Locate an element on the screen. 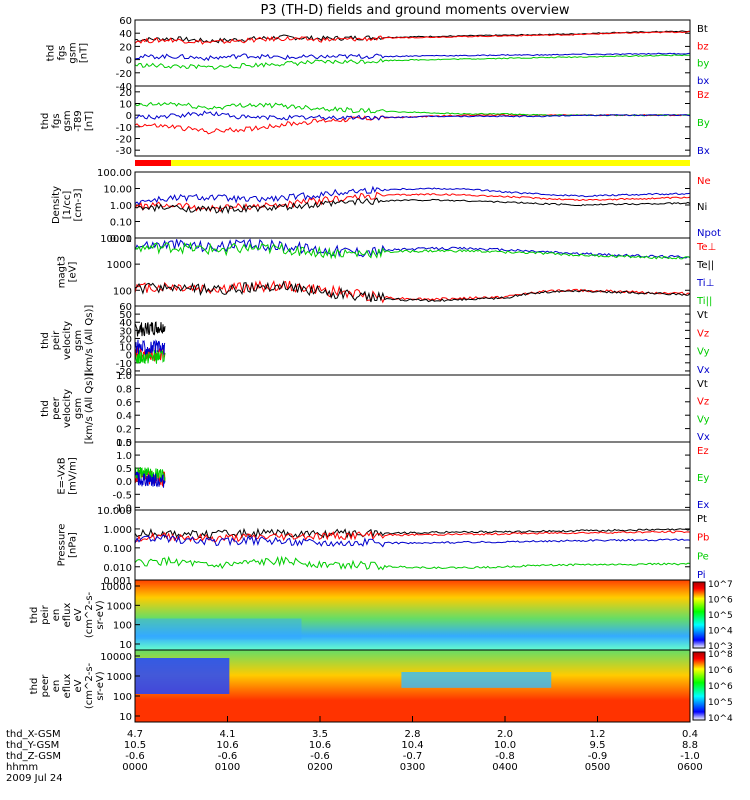 The height and width of the screenshot is (800, 750). ytick-label-p5-4: 20 is located at coordinates (125, 339).